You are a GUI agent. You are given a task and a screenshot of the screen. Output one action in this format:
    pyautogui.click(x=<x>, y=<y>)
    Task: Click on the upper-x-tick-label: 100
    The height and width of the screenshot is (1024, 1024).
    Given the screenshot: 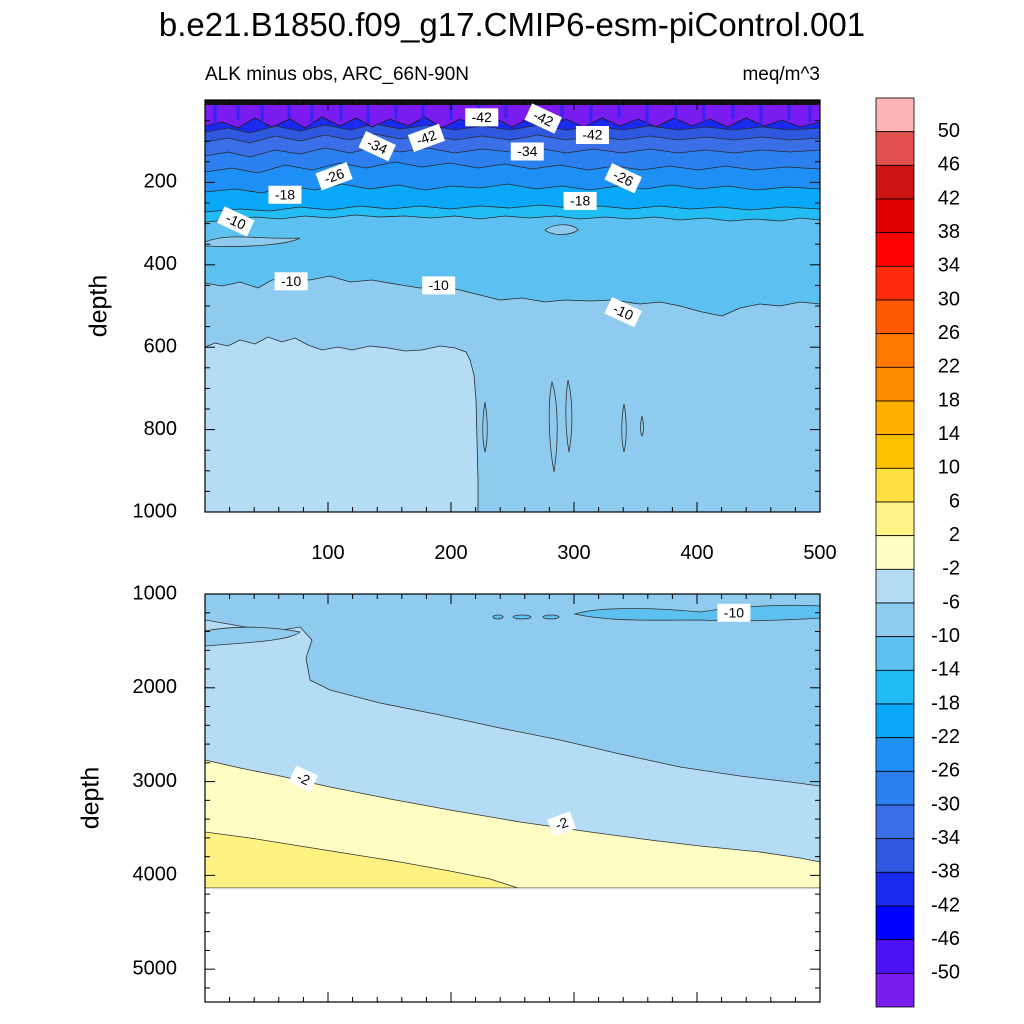 What is the action you would take?
    pyautogui.click(x=327, y=553)
    